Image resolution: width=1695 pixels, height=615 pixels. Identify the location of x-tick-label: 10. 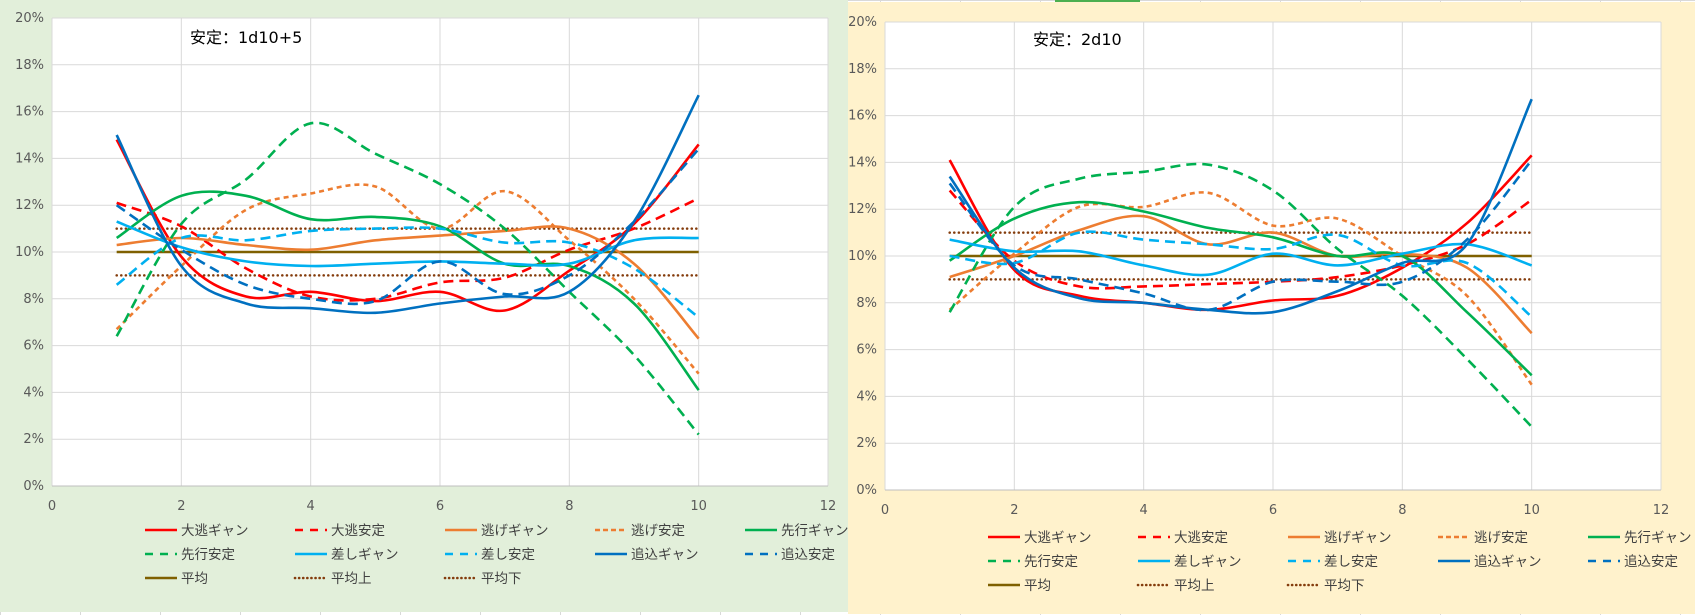
(1531, 510).